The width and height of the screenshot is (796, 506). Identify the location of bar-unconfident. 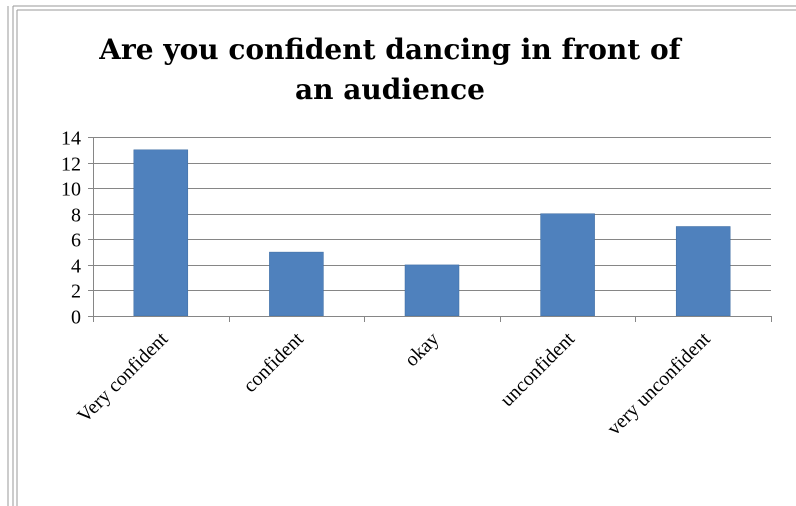
(567, 265).